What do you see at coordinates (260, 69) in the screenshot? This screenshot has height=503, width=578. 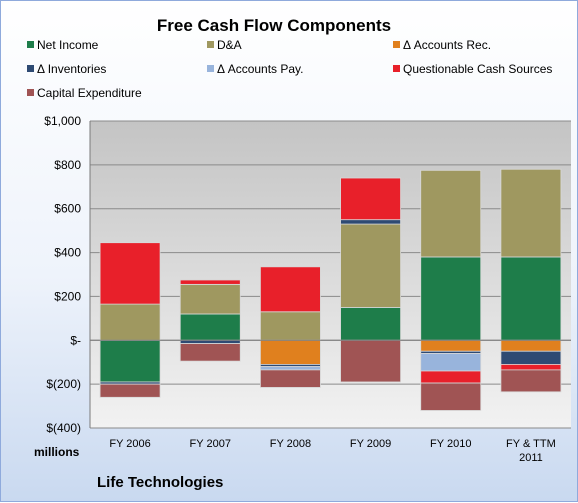 I see `legend-label: Δ Accounts Pay.` at bounding box center [260, 69].